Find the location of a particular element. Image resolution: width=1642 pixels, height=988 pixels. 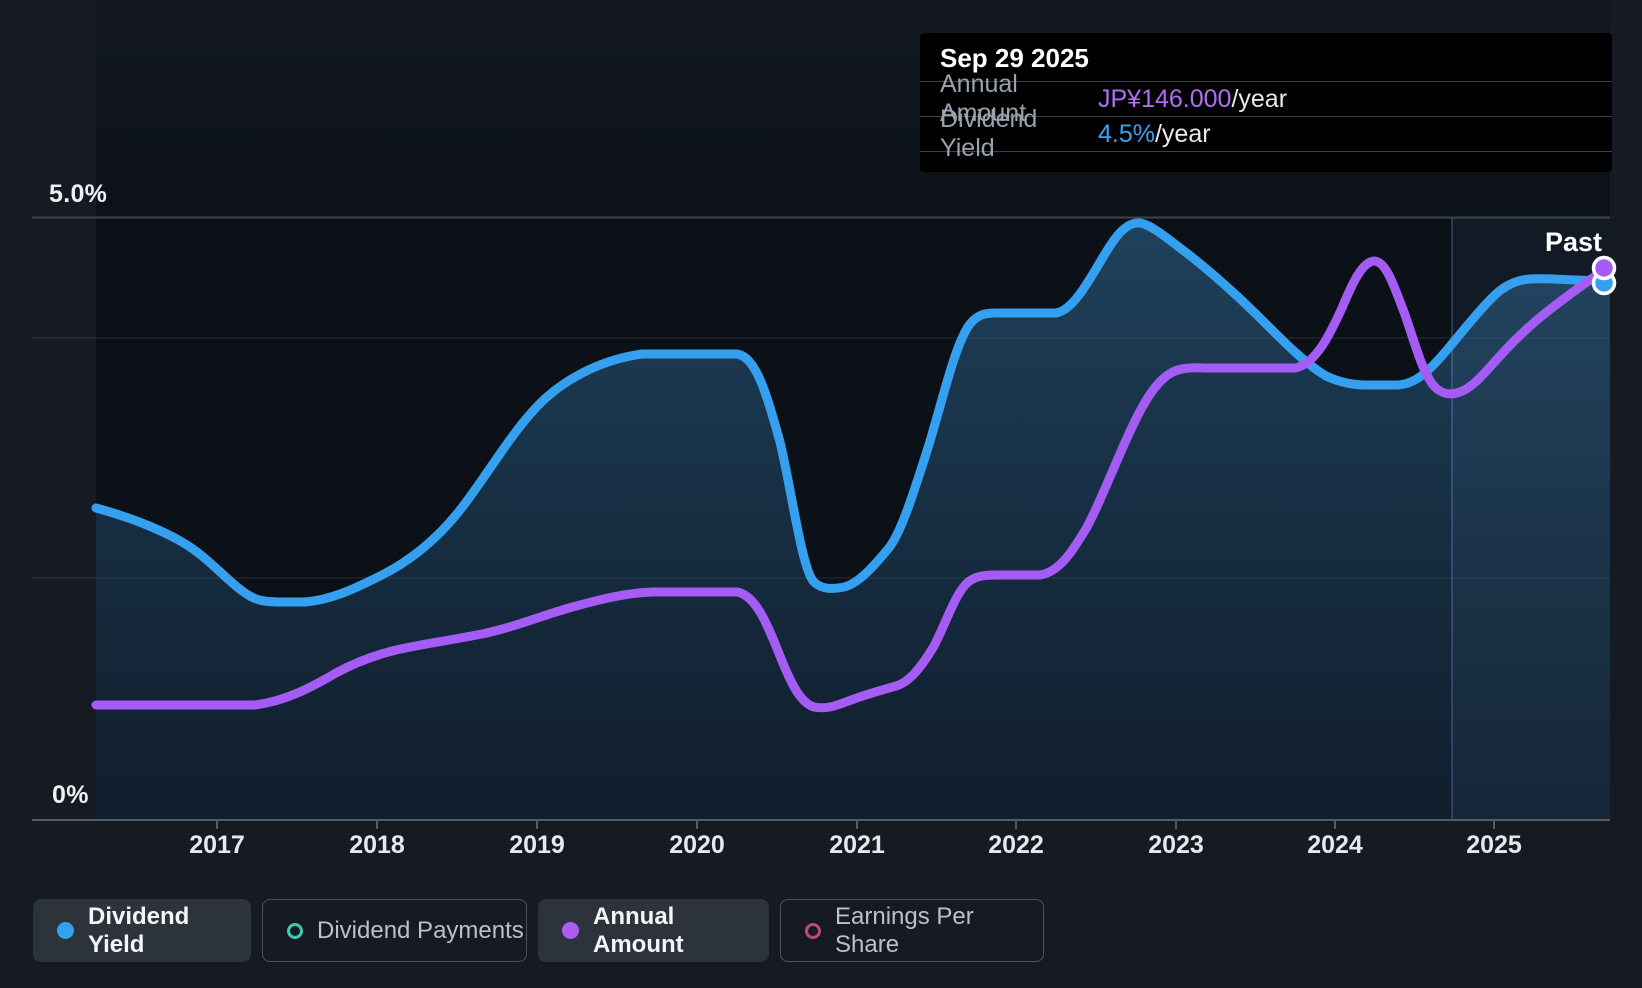

legend-label-annual-amount: Annual Amount is located at coordinates (638, 930).